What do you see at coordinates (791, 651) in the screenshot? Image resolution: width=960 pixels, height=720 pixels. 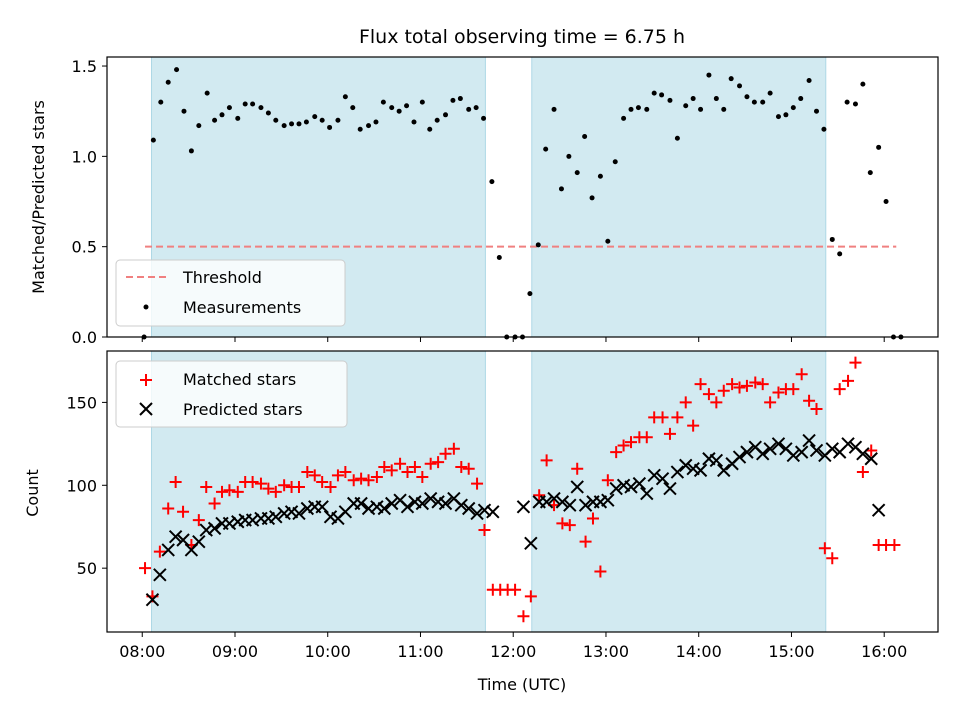 I see `x-tick-label: 15:00` at bounding box center [791, 651].